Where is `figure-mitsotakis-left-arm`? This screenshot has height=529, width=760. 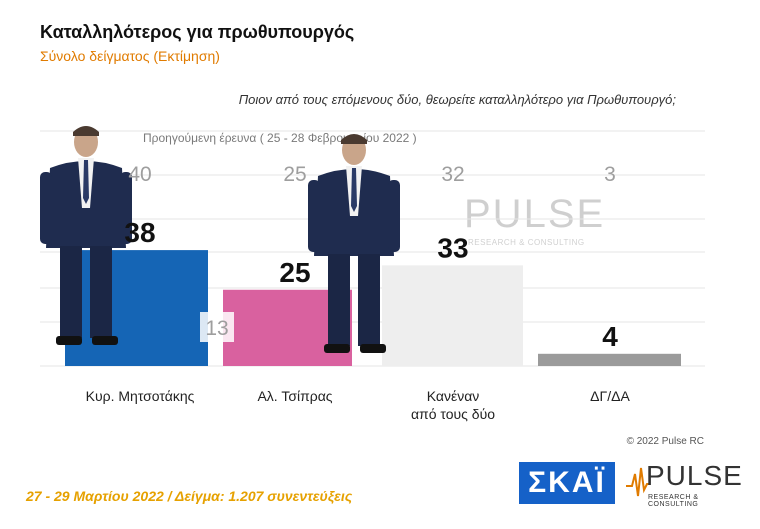
figure-mitsotakis-left-arm is located at coordinates (46, 208).